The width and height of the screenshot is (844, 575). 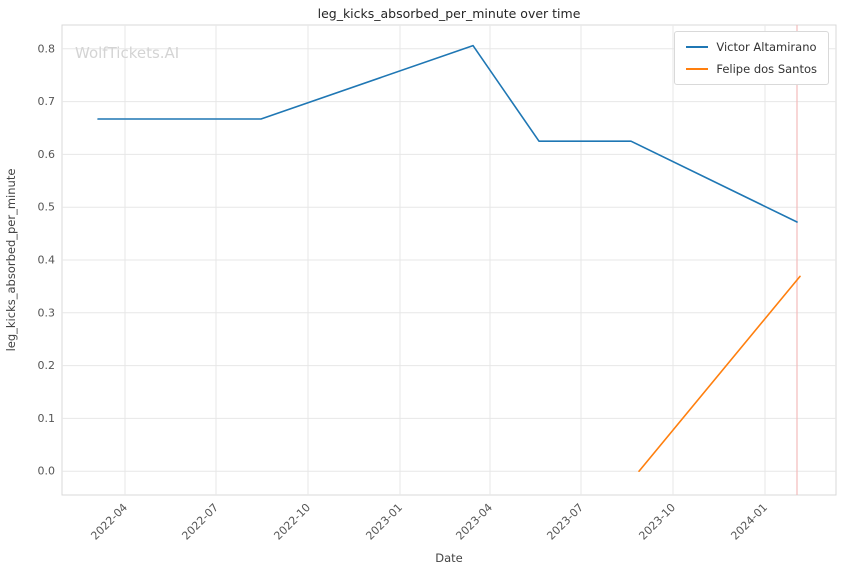 What do you see at coordinates (449, 558) in the screenshot?
I see `x-axis-label: Date` at bounding box center [449, 558].